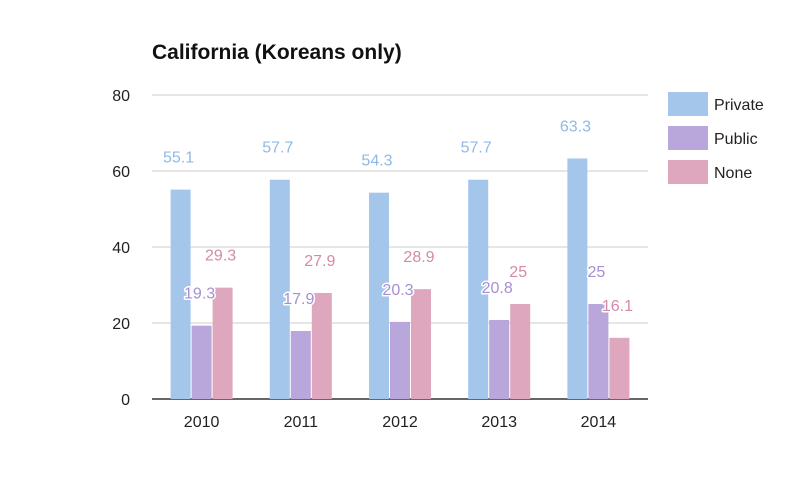  I want to click on x-tick-label: 2011, so click(301, 422).